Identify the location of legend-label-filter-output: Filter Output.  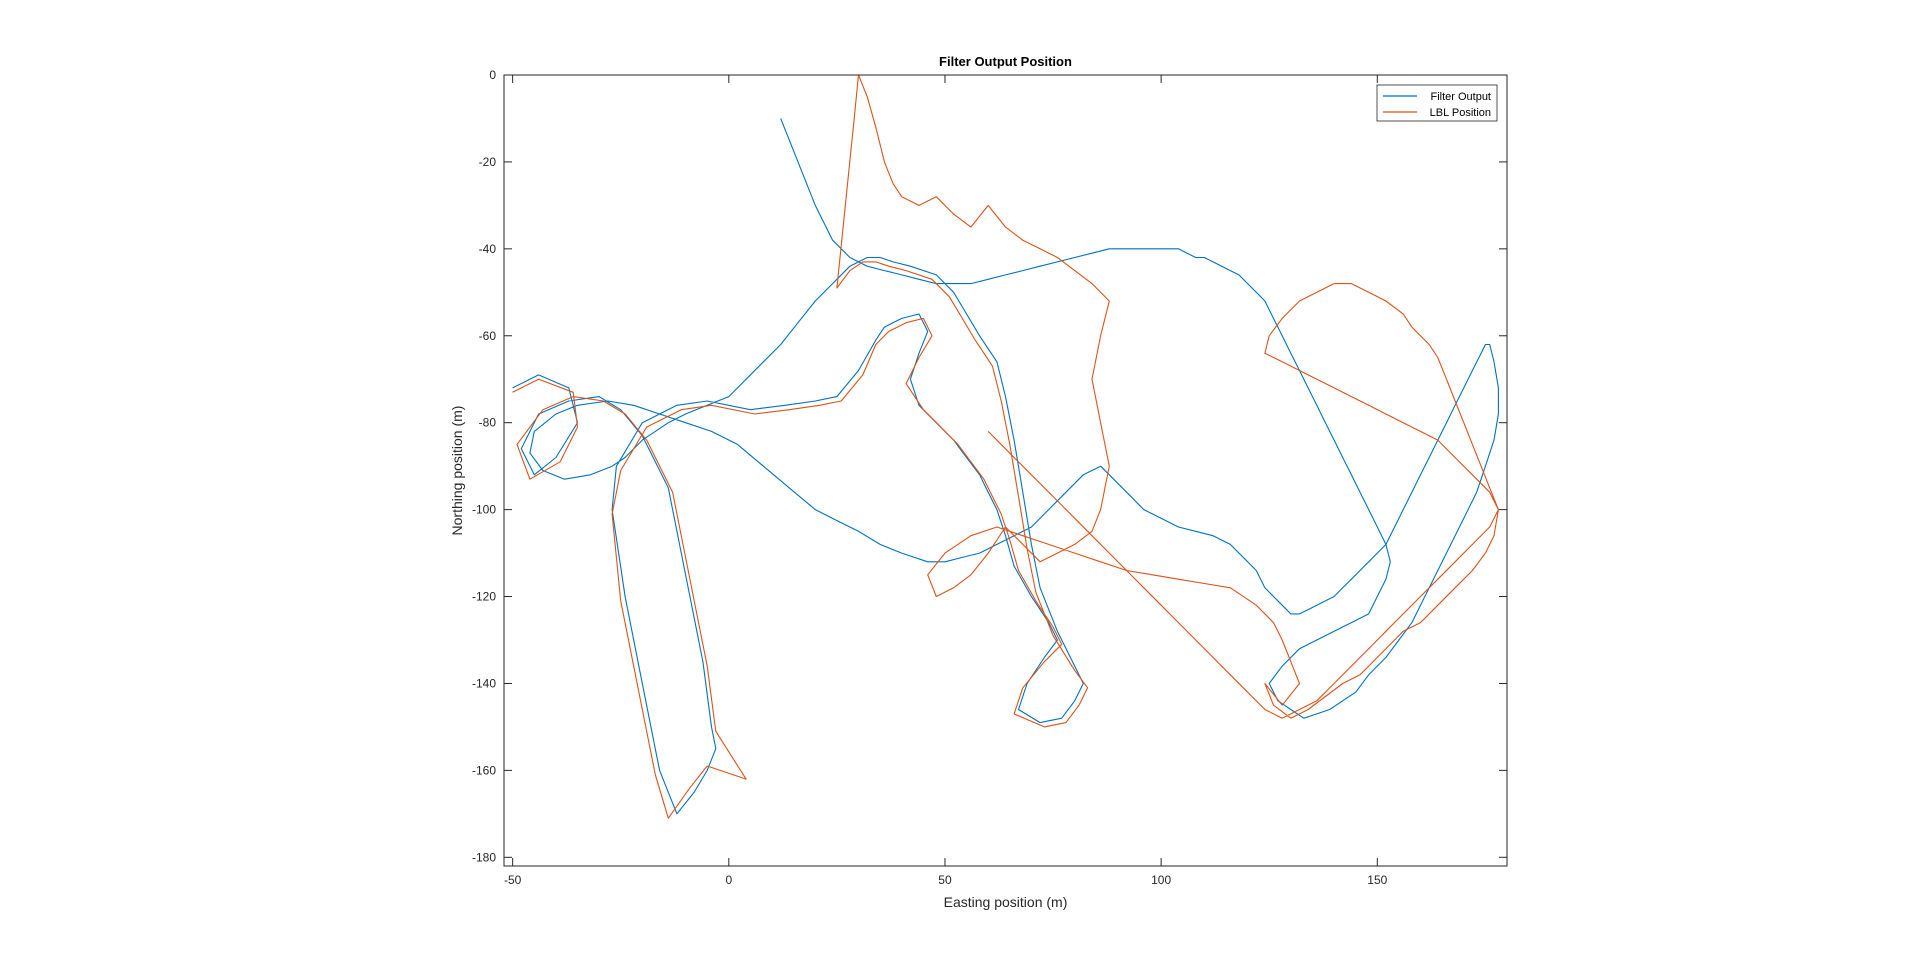
(1460, 97).